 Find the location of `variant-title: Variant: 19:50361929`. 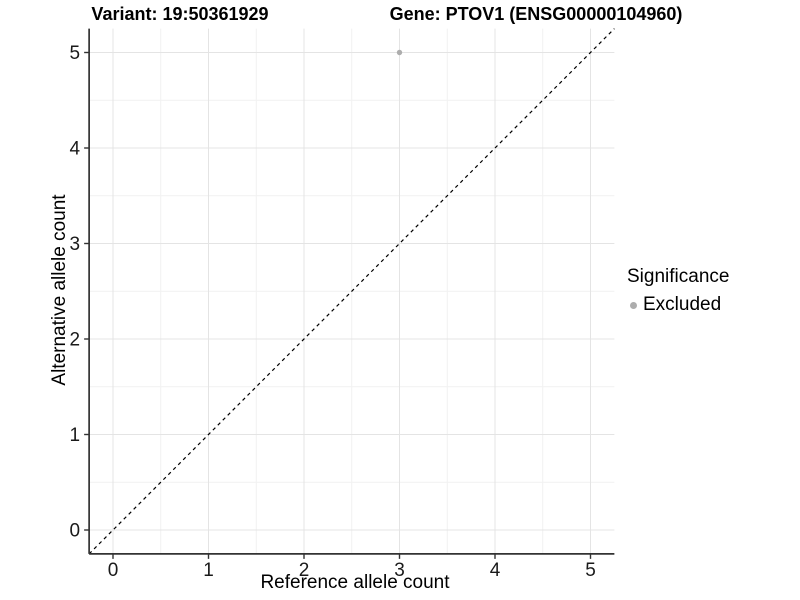

variant-title: Variant: 19:50361929 is located at coordinates (180, 14).